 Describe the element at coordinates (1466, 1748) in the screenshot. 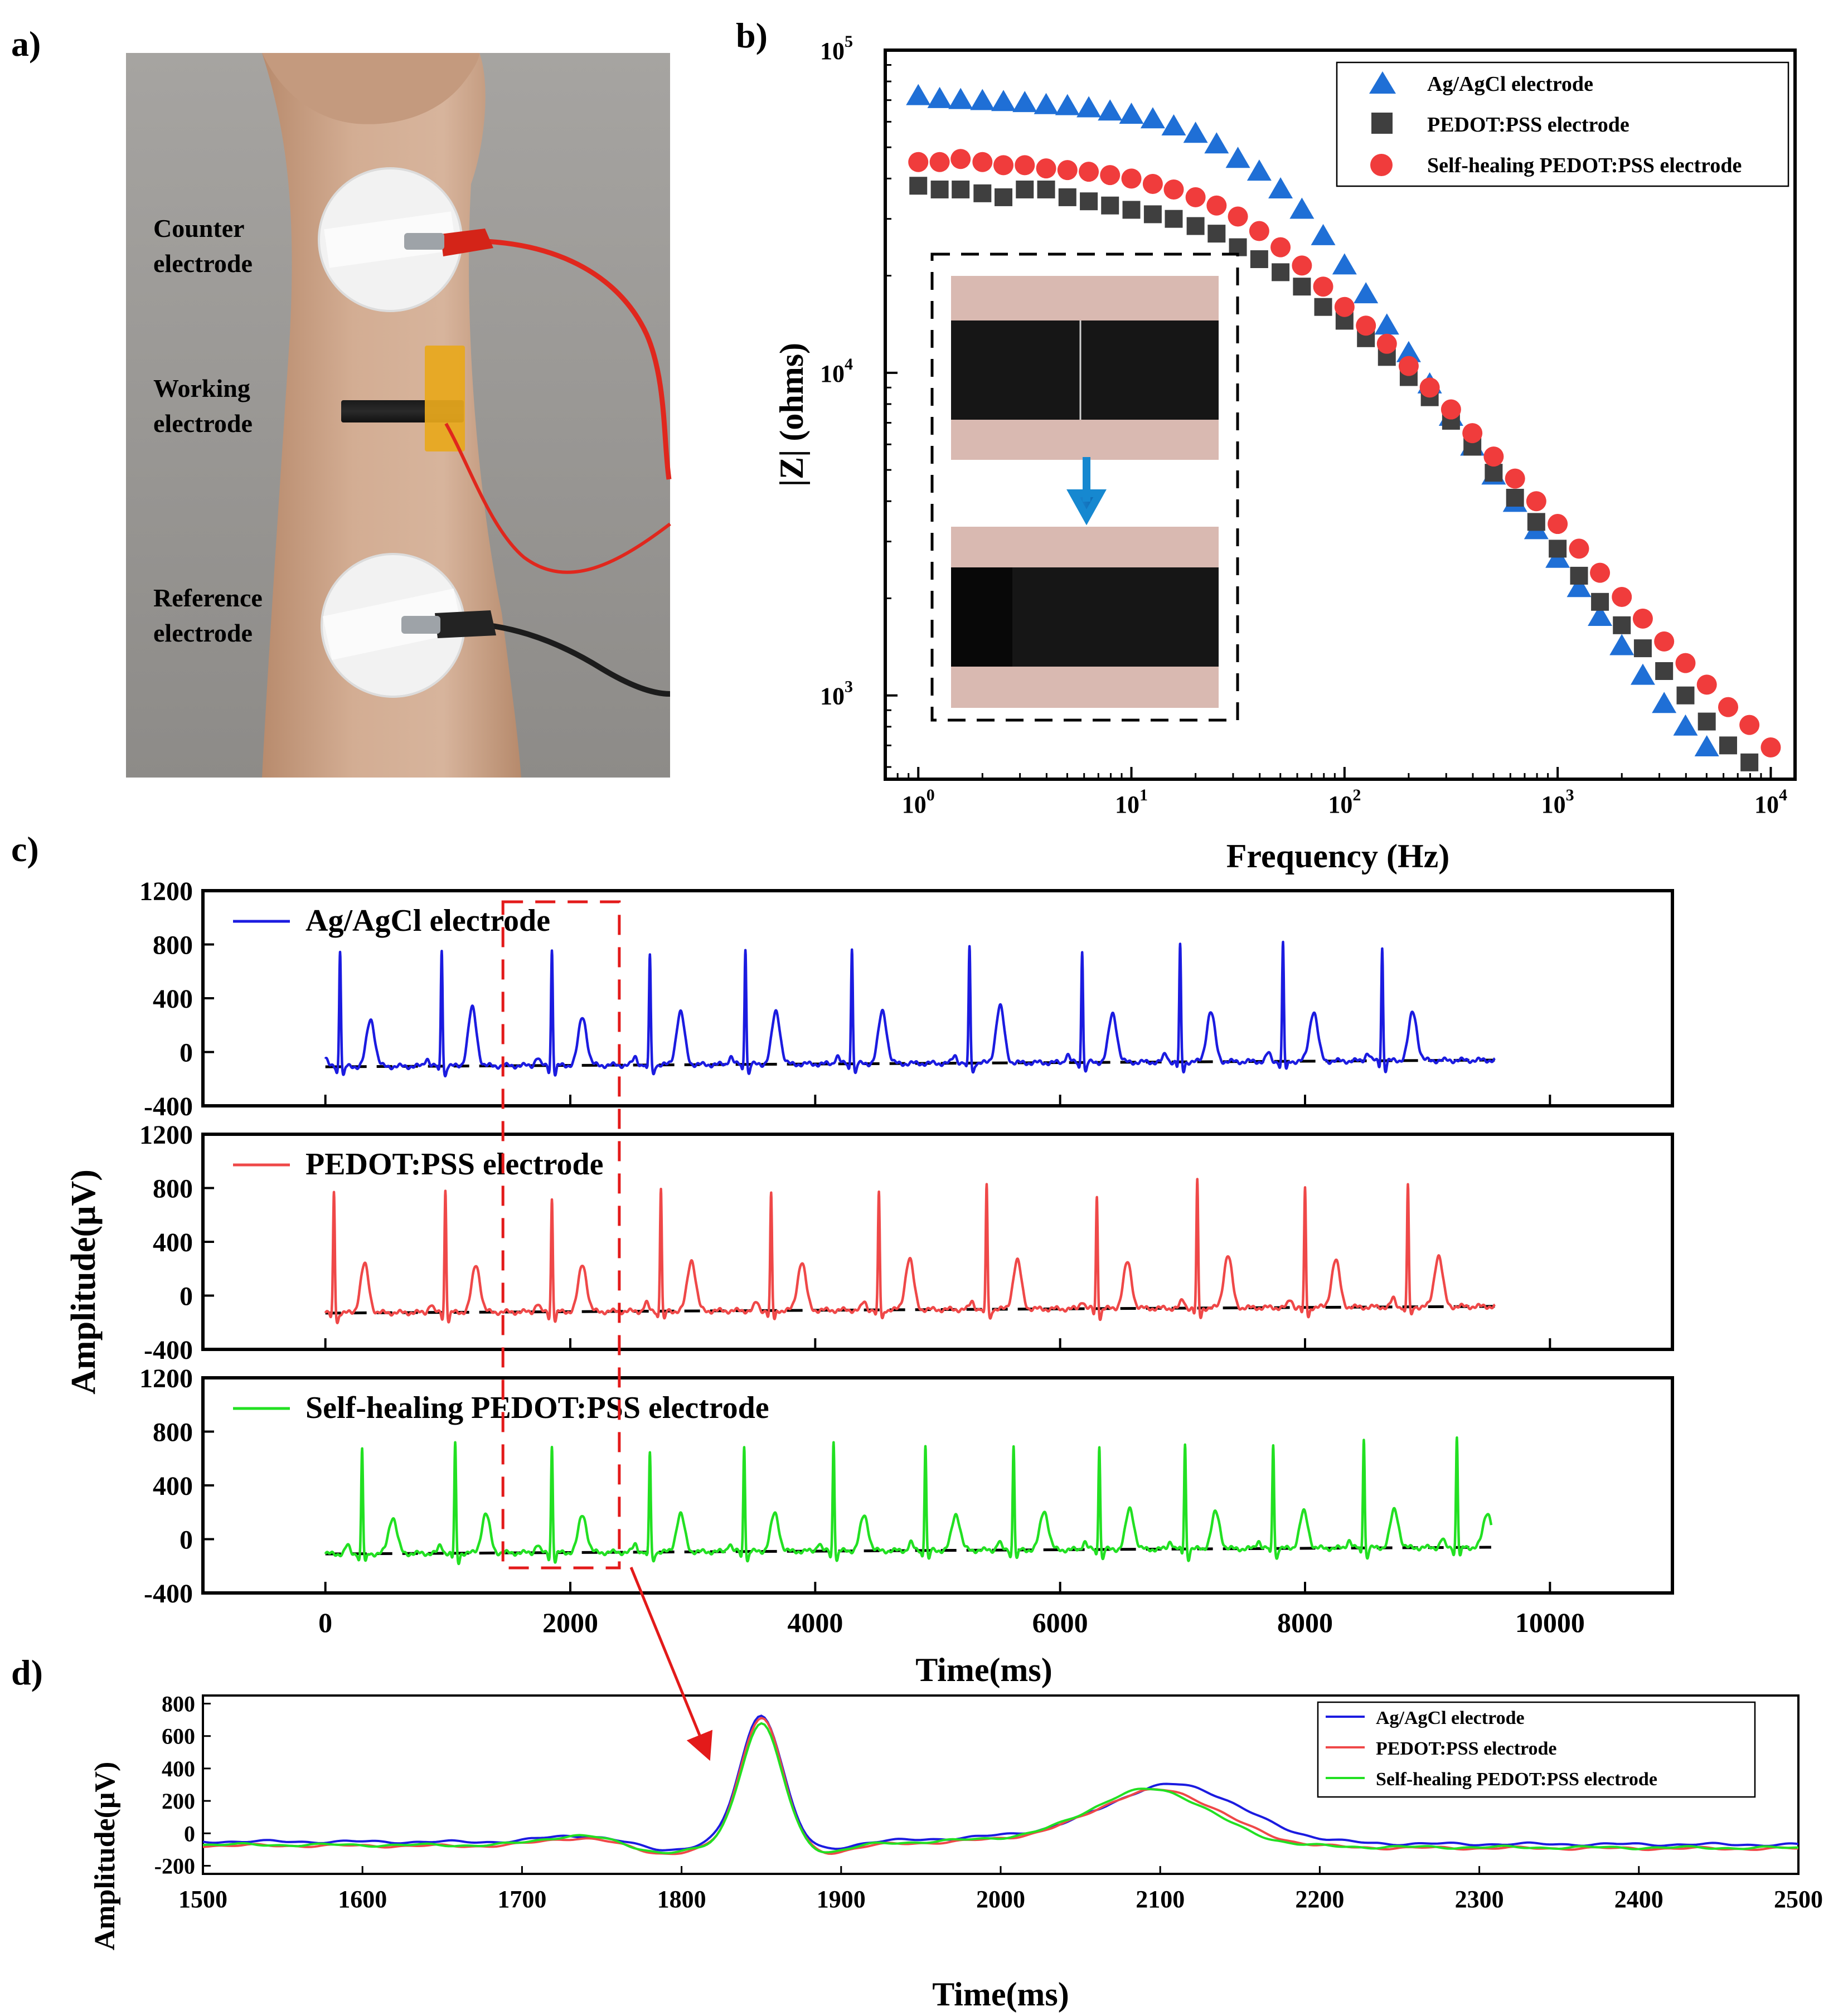

I see `legend-d-1: PEDOT:PSS electrode` at that location.